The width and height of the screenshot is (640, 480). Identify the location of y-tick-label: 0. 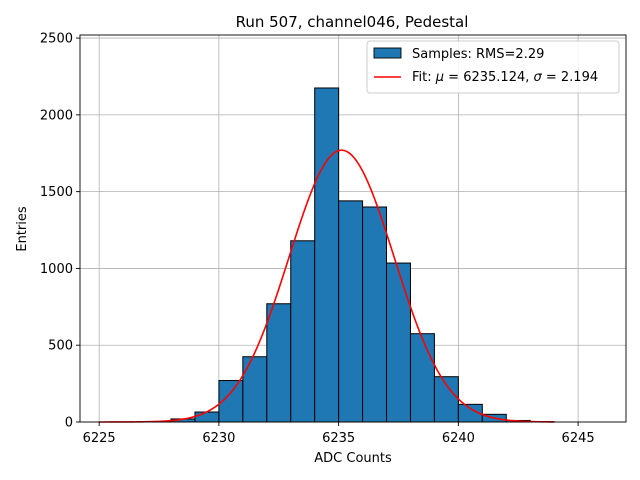
(69, 423).